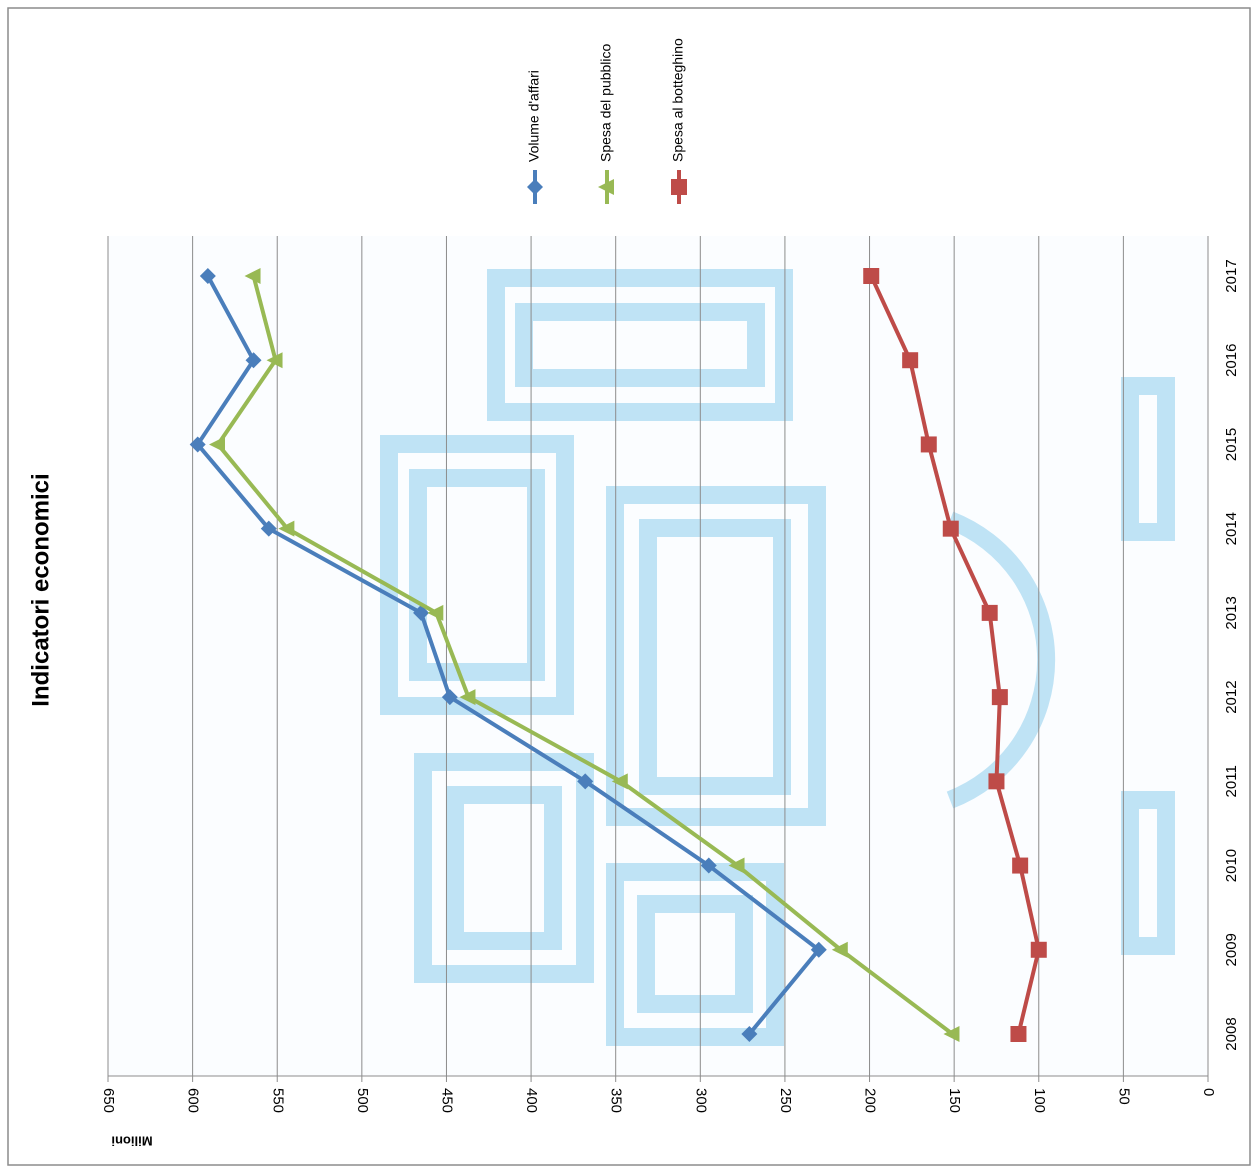 The image size is (1259, 1171). What do you see at coordinates (616, 1100) in the screenshot?
I see `y-tick-label: 350` at bounding box center [616, 1100].